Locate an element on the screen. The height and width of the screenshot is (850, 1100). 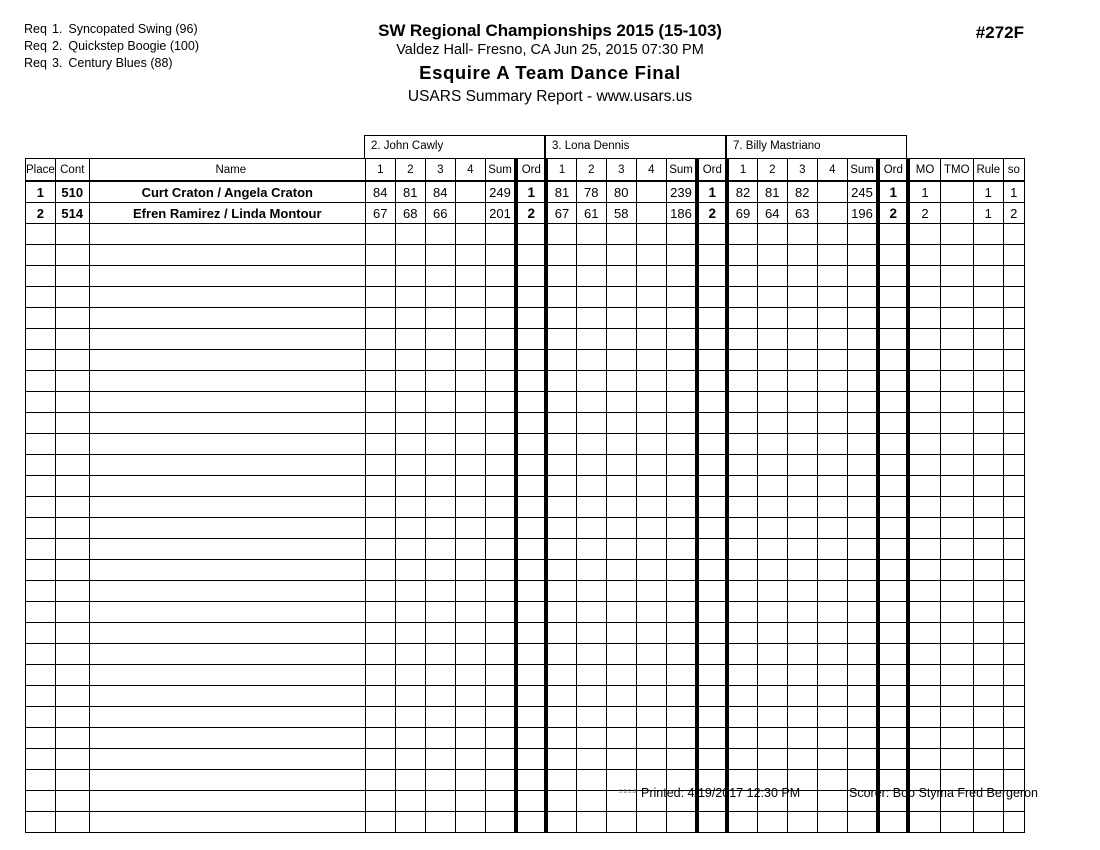
col-header-j1-2: 2 is located at coordinates (410, 170).